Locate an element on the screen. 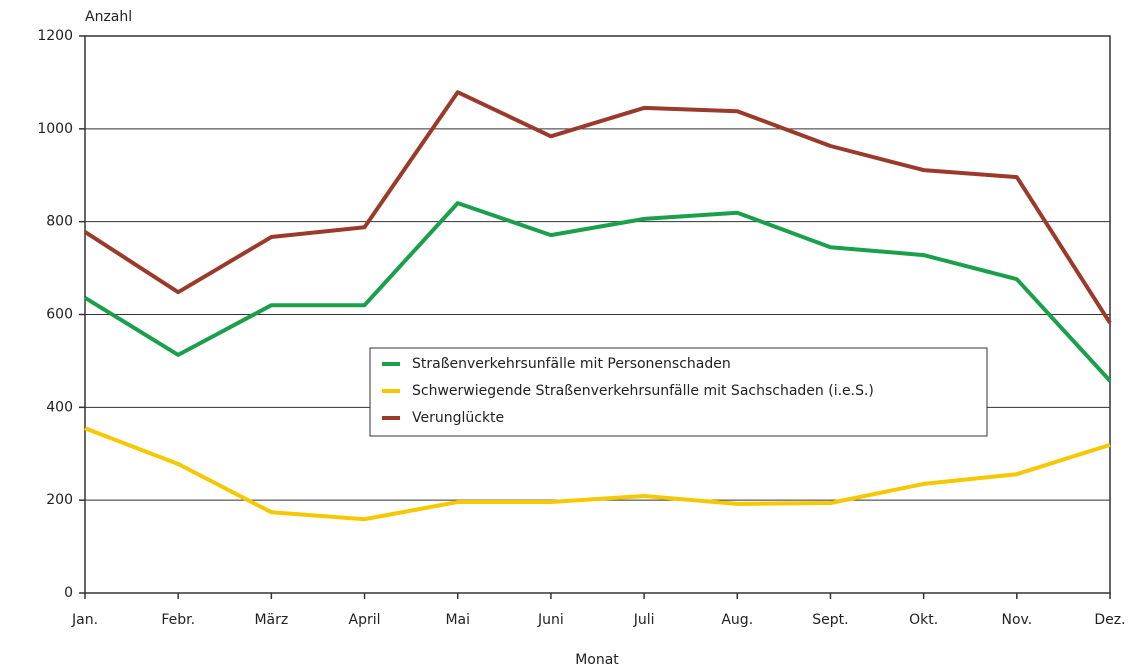 Image resolution: width=1137 pixels, height=670 pixels. y-tick-label: 400 is located at coordinates (59, 407).